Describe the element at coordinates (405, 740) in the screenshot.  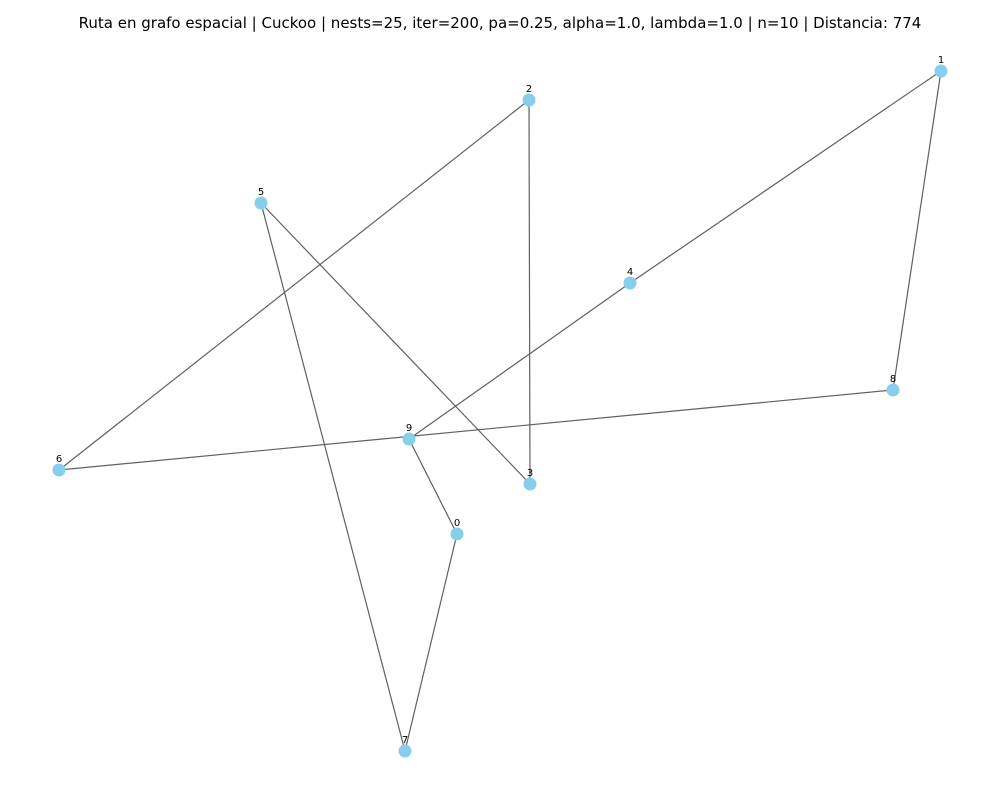
I see `node-label-7: 7` at that location.